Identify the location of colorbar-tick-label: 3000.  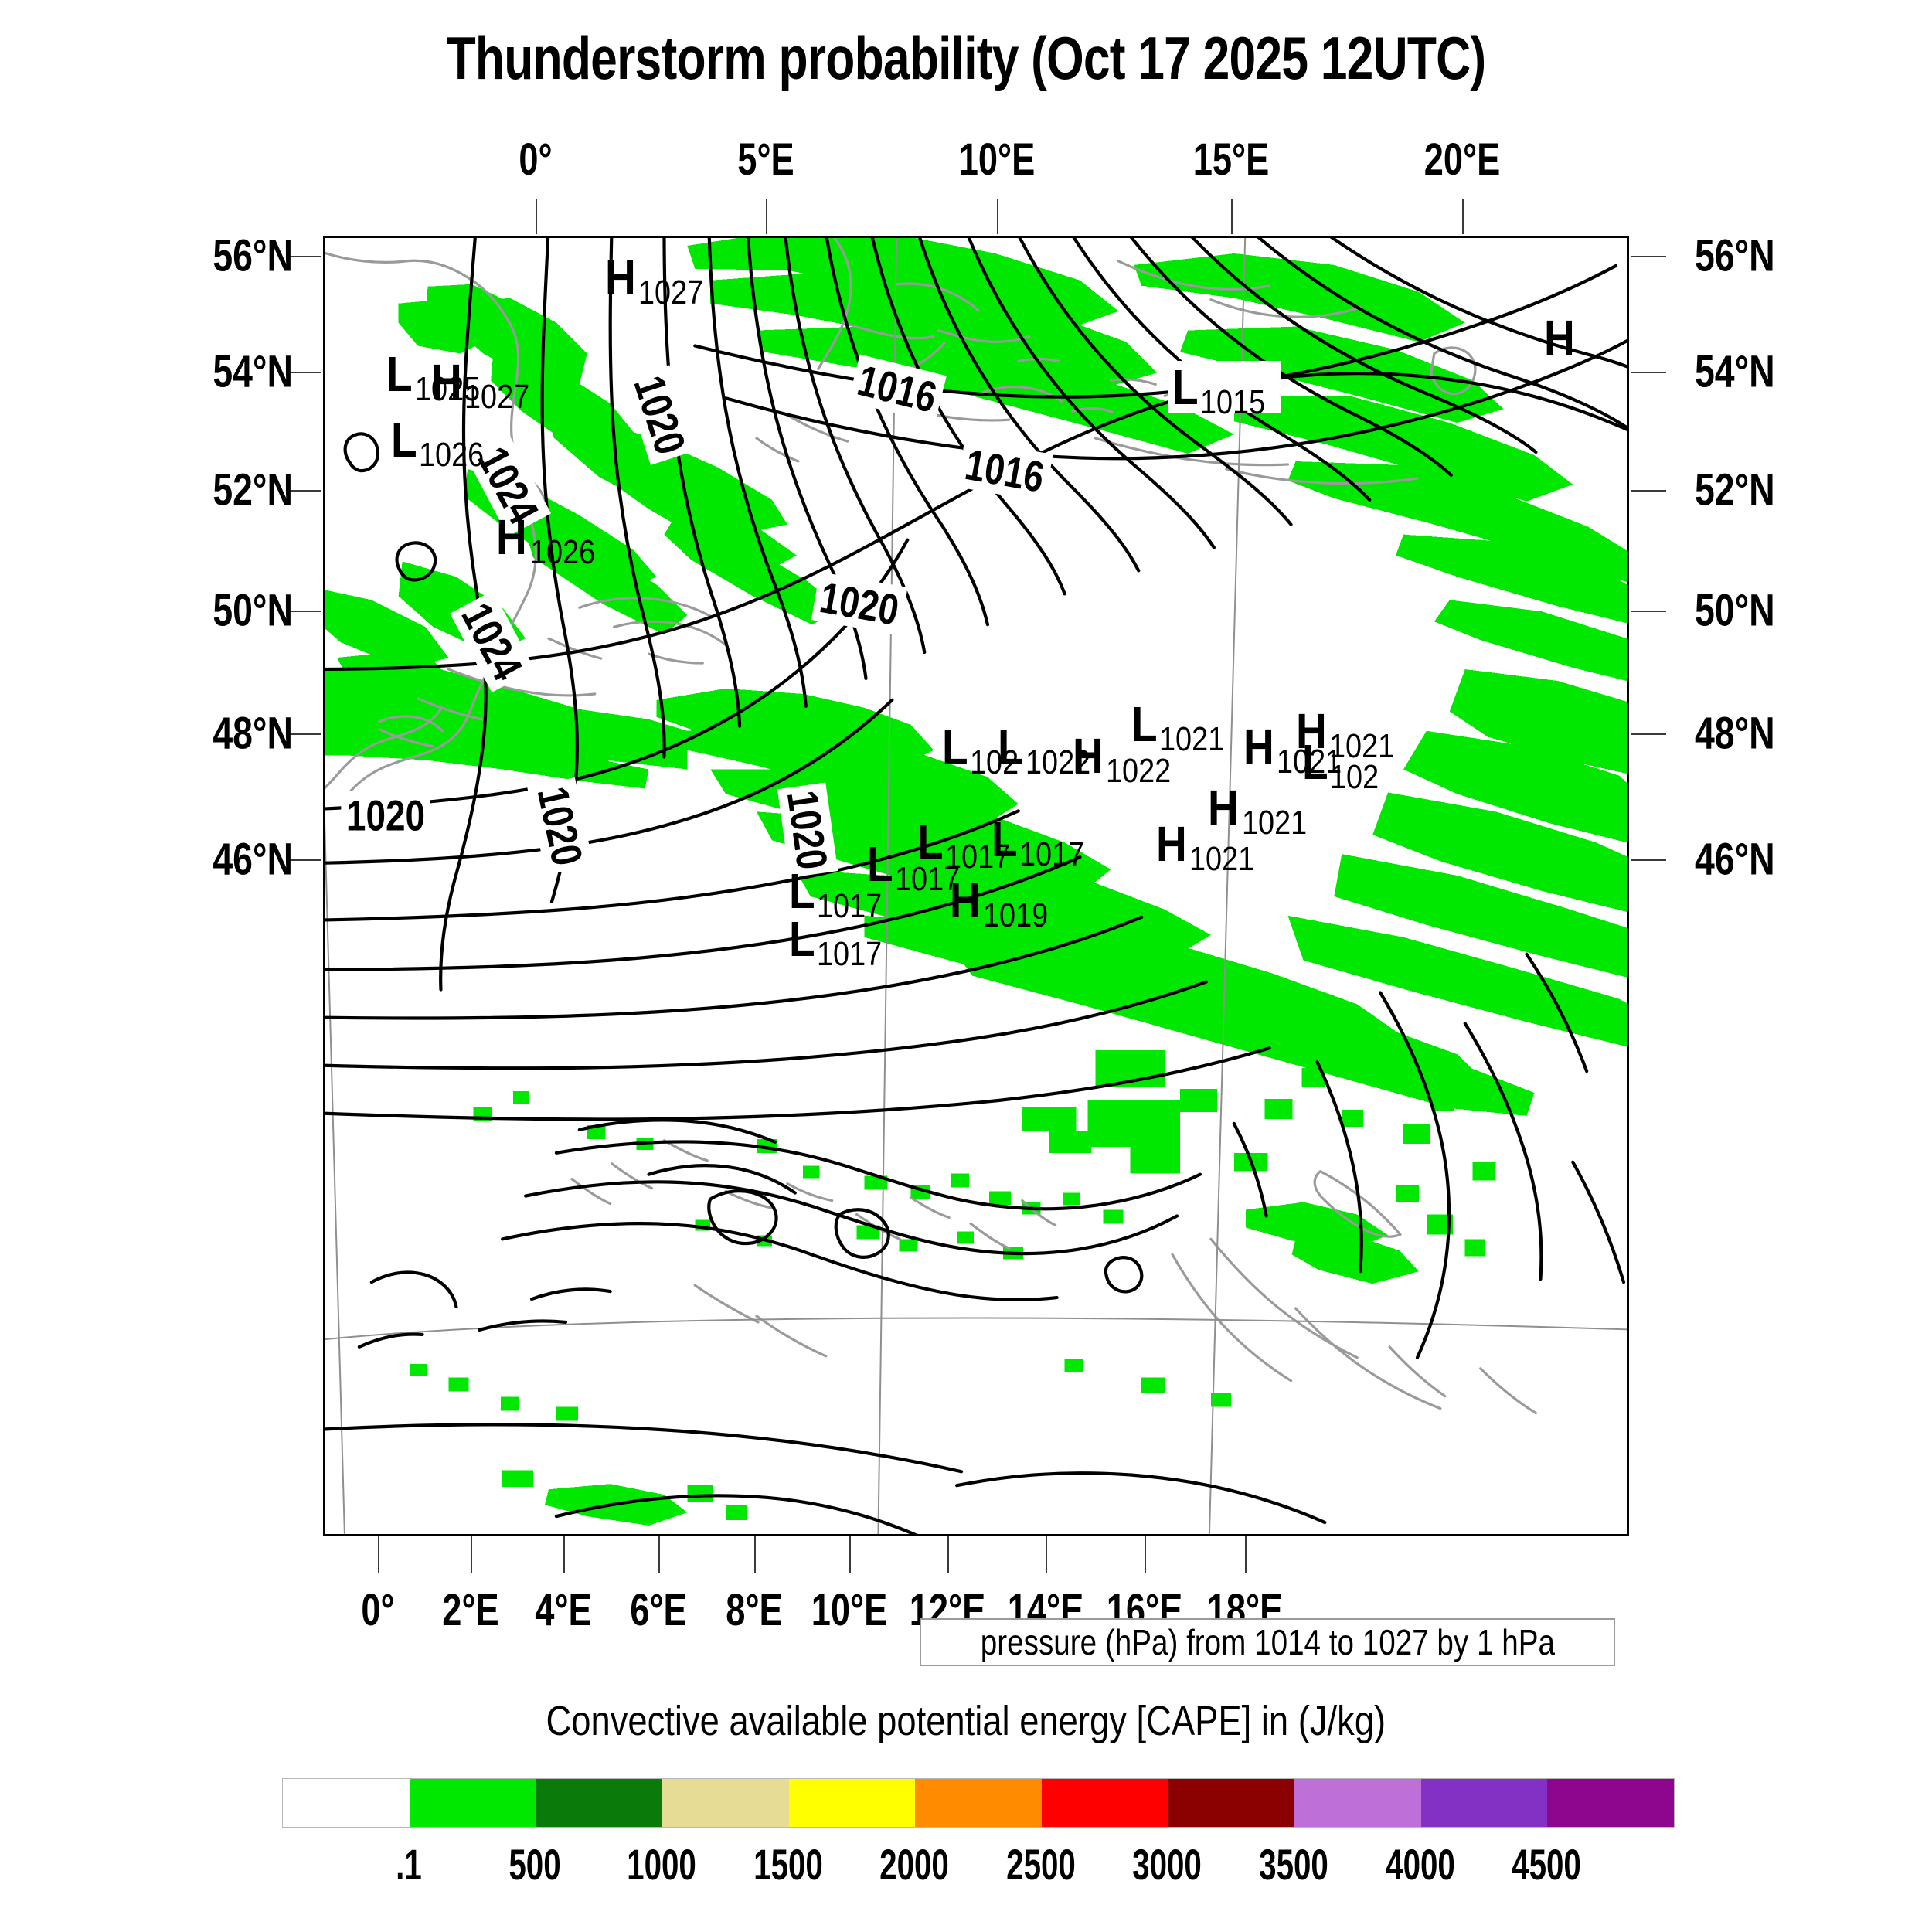
(1167, 1865).